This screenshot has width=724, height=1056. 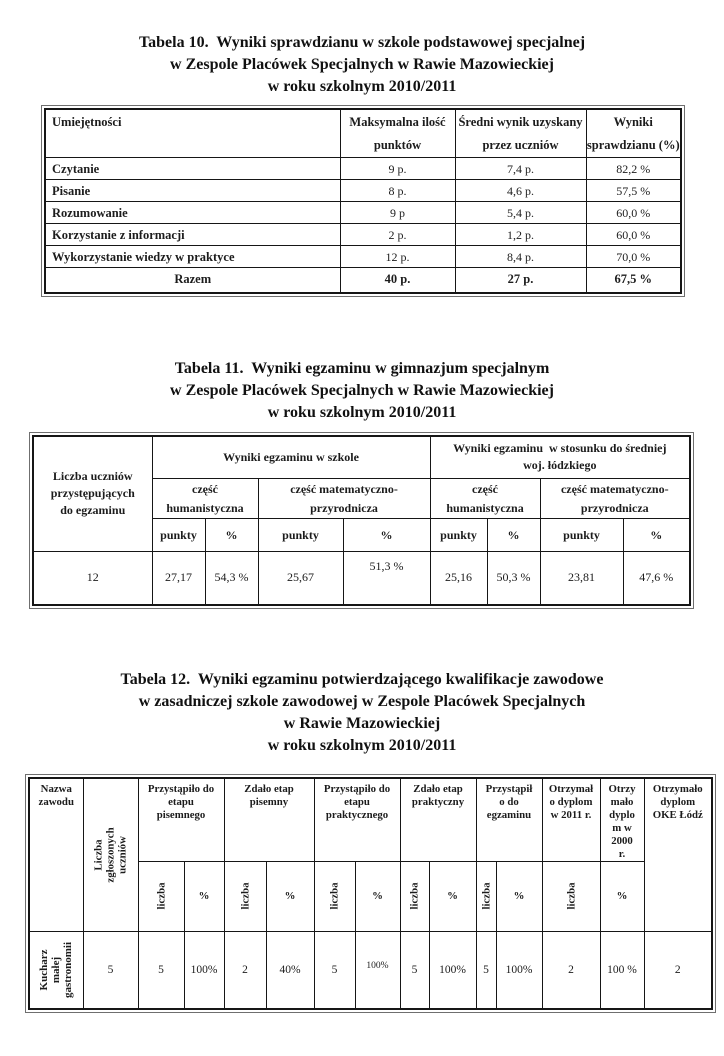 I want to click on t12-header-diploma-oke: Otrzymało dyplom OKE Łódź, so click(x=678, y=854).